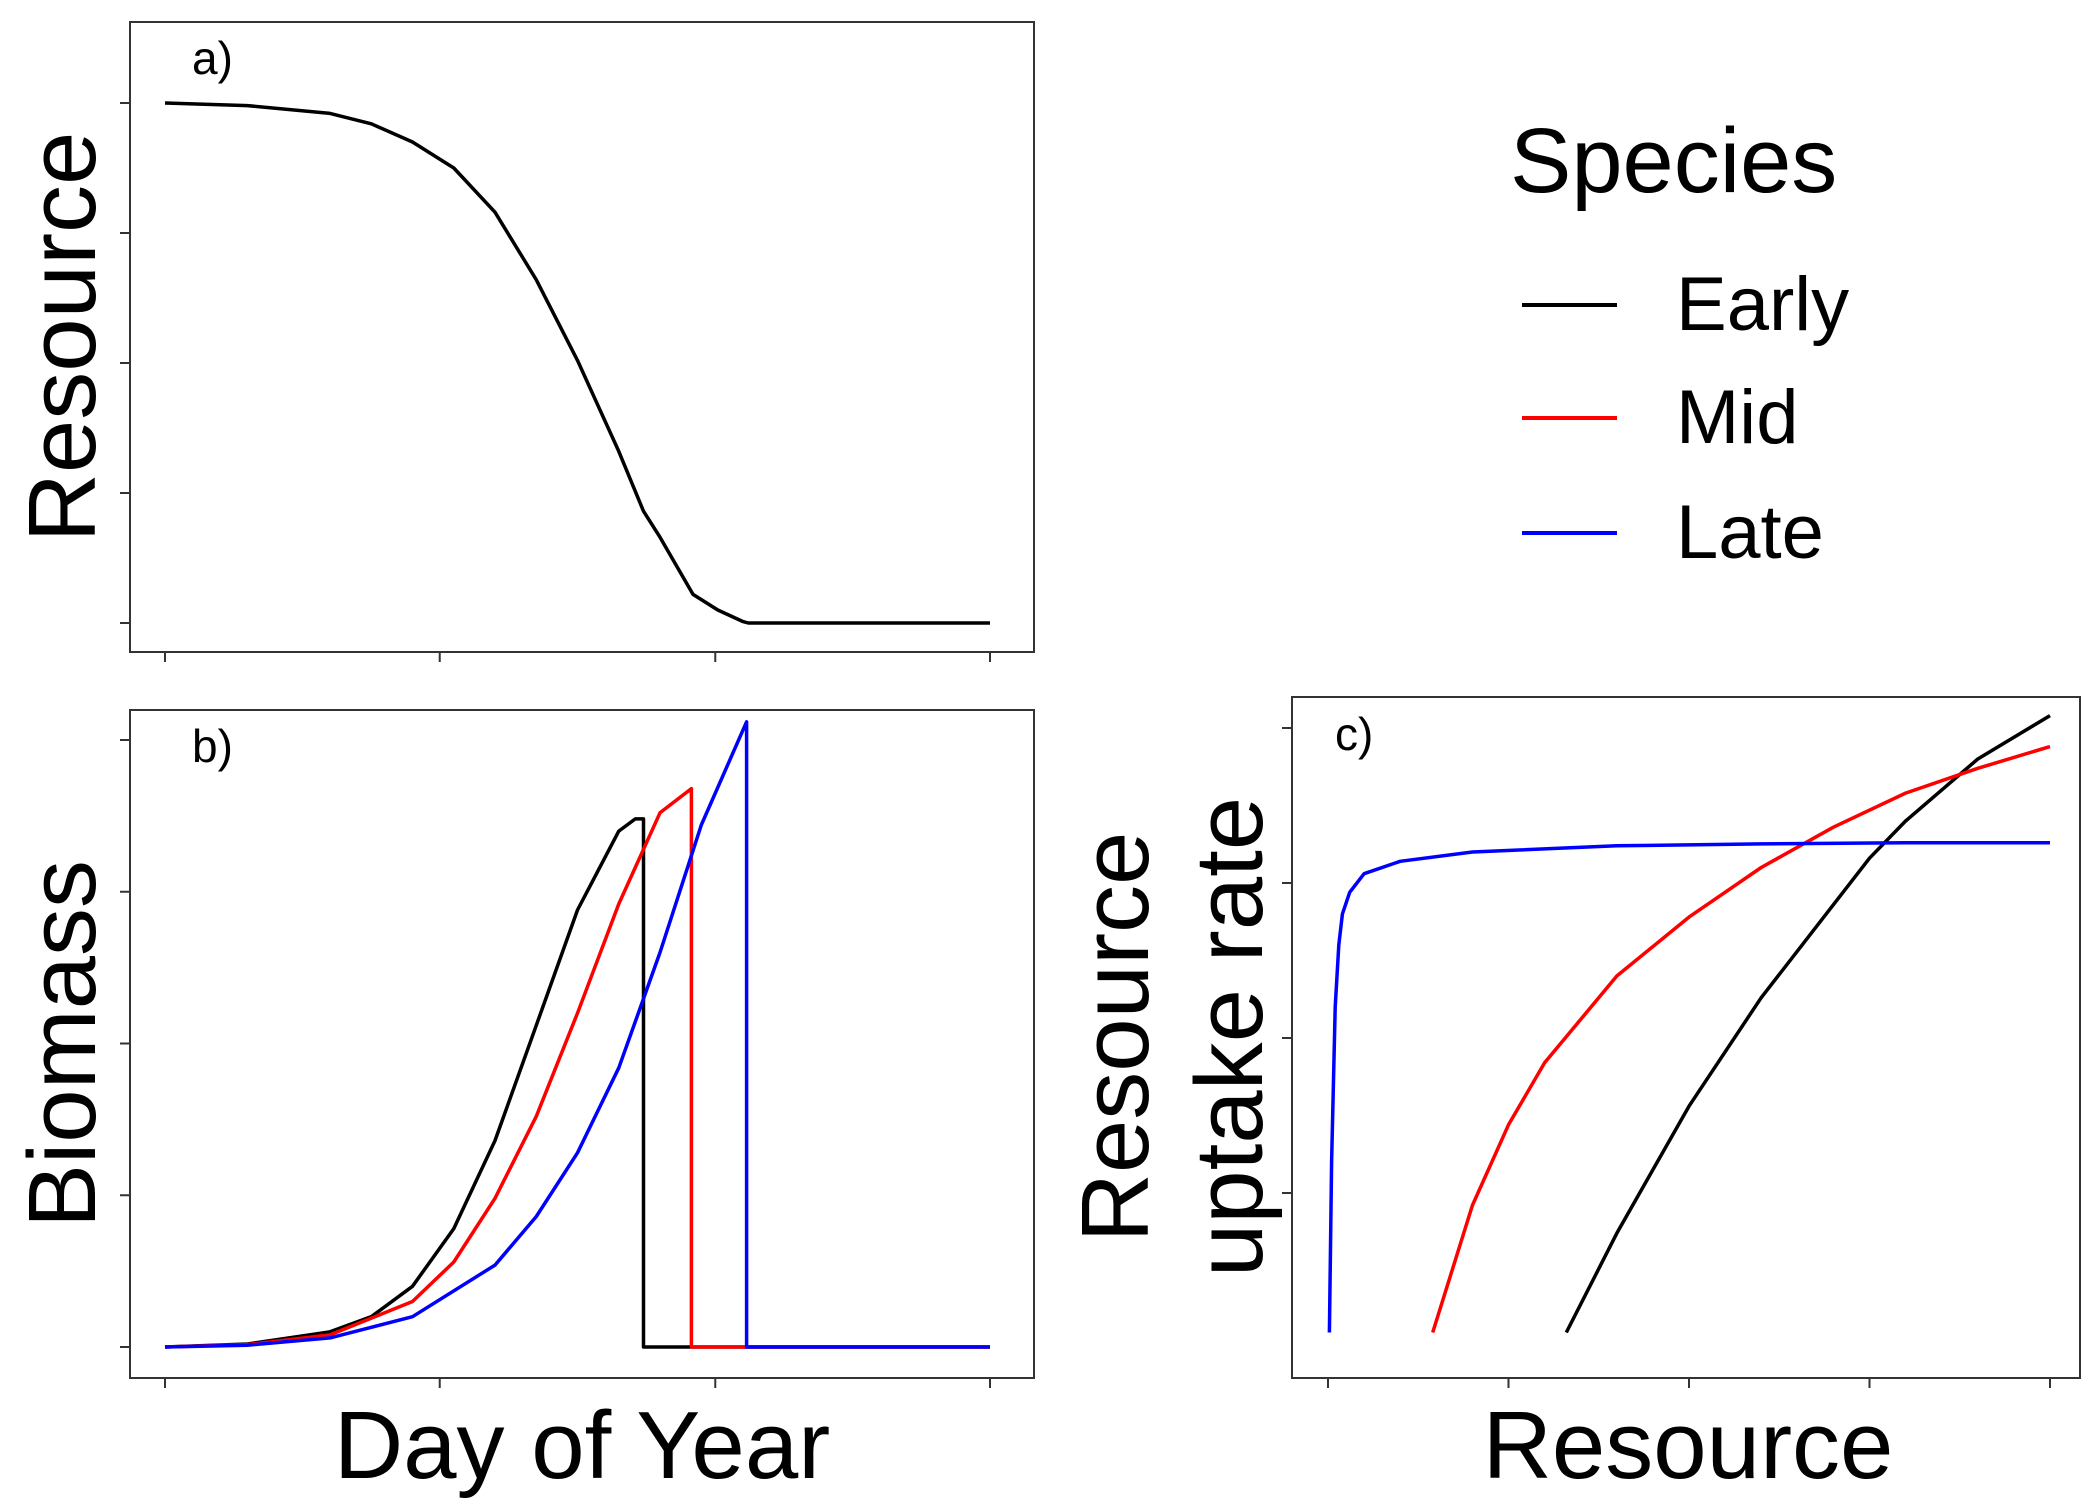 The image size is (2100, 1500). I want to click on panel-a-lines, so click(577, 363).